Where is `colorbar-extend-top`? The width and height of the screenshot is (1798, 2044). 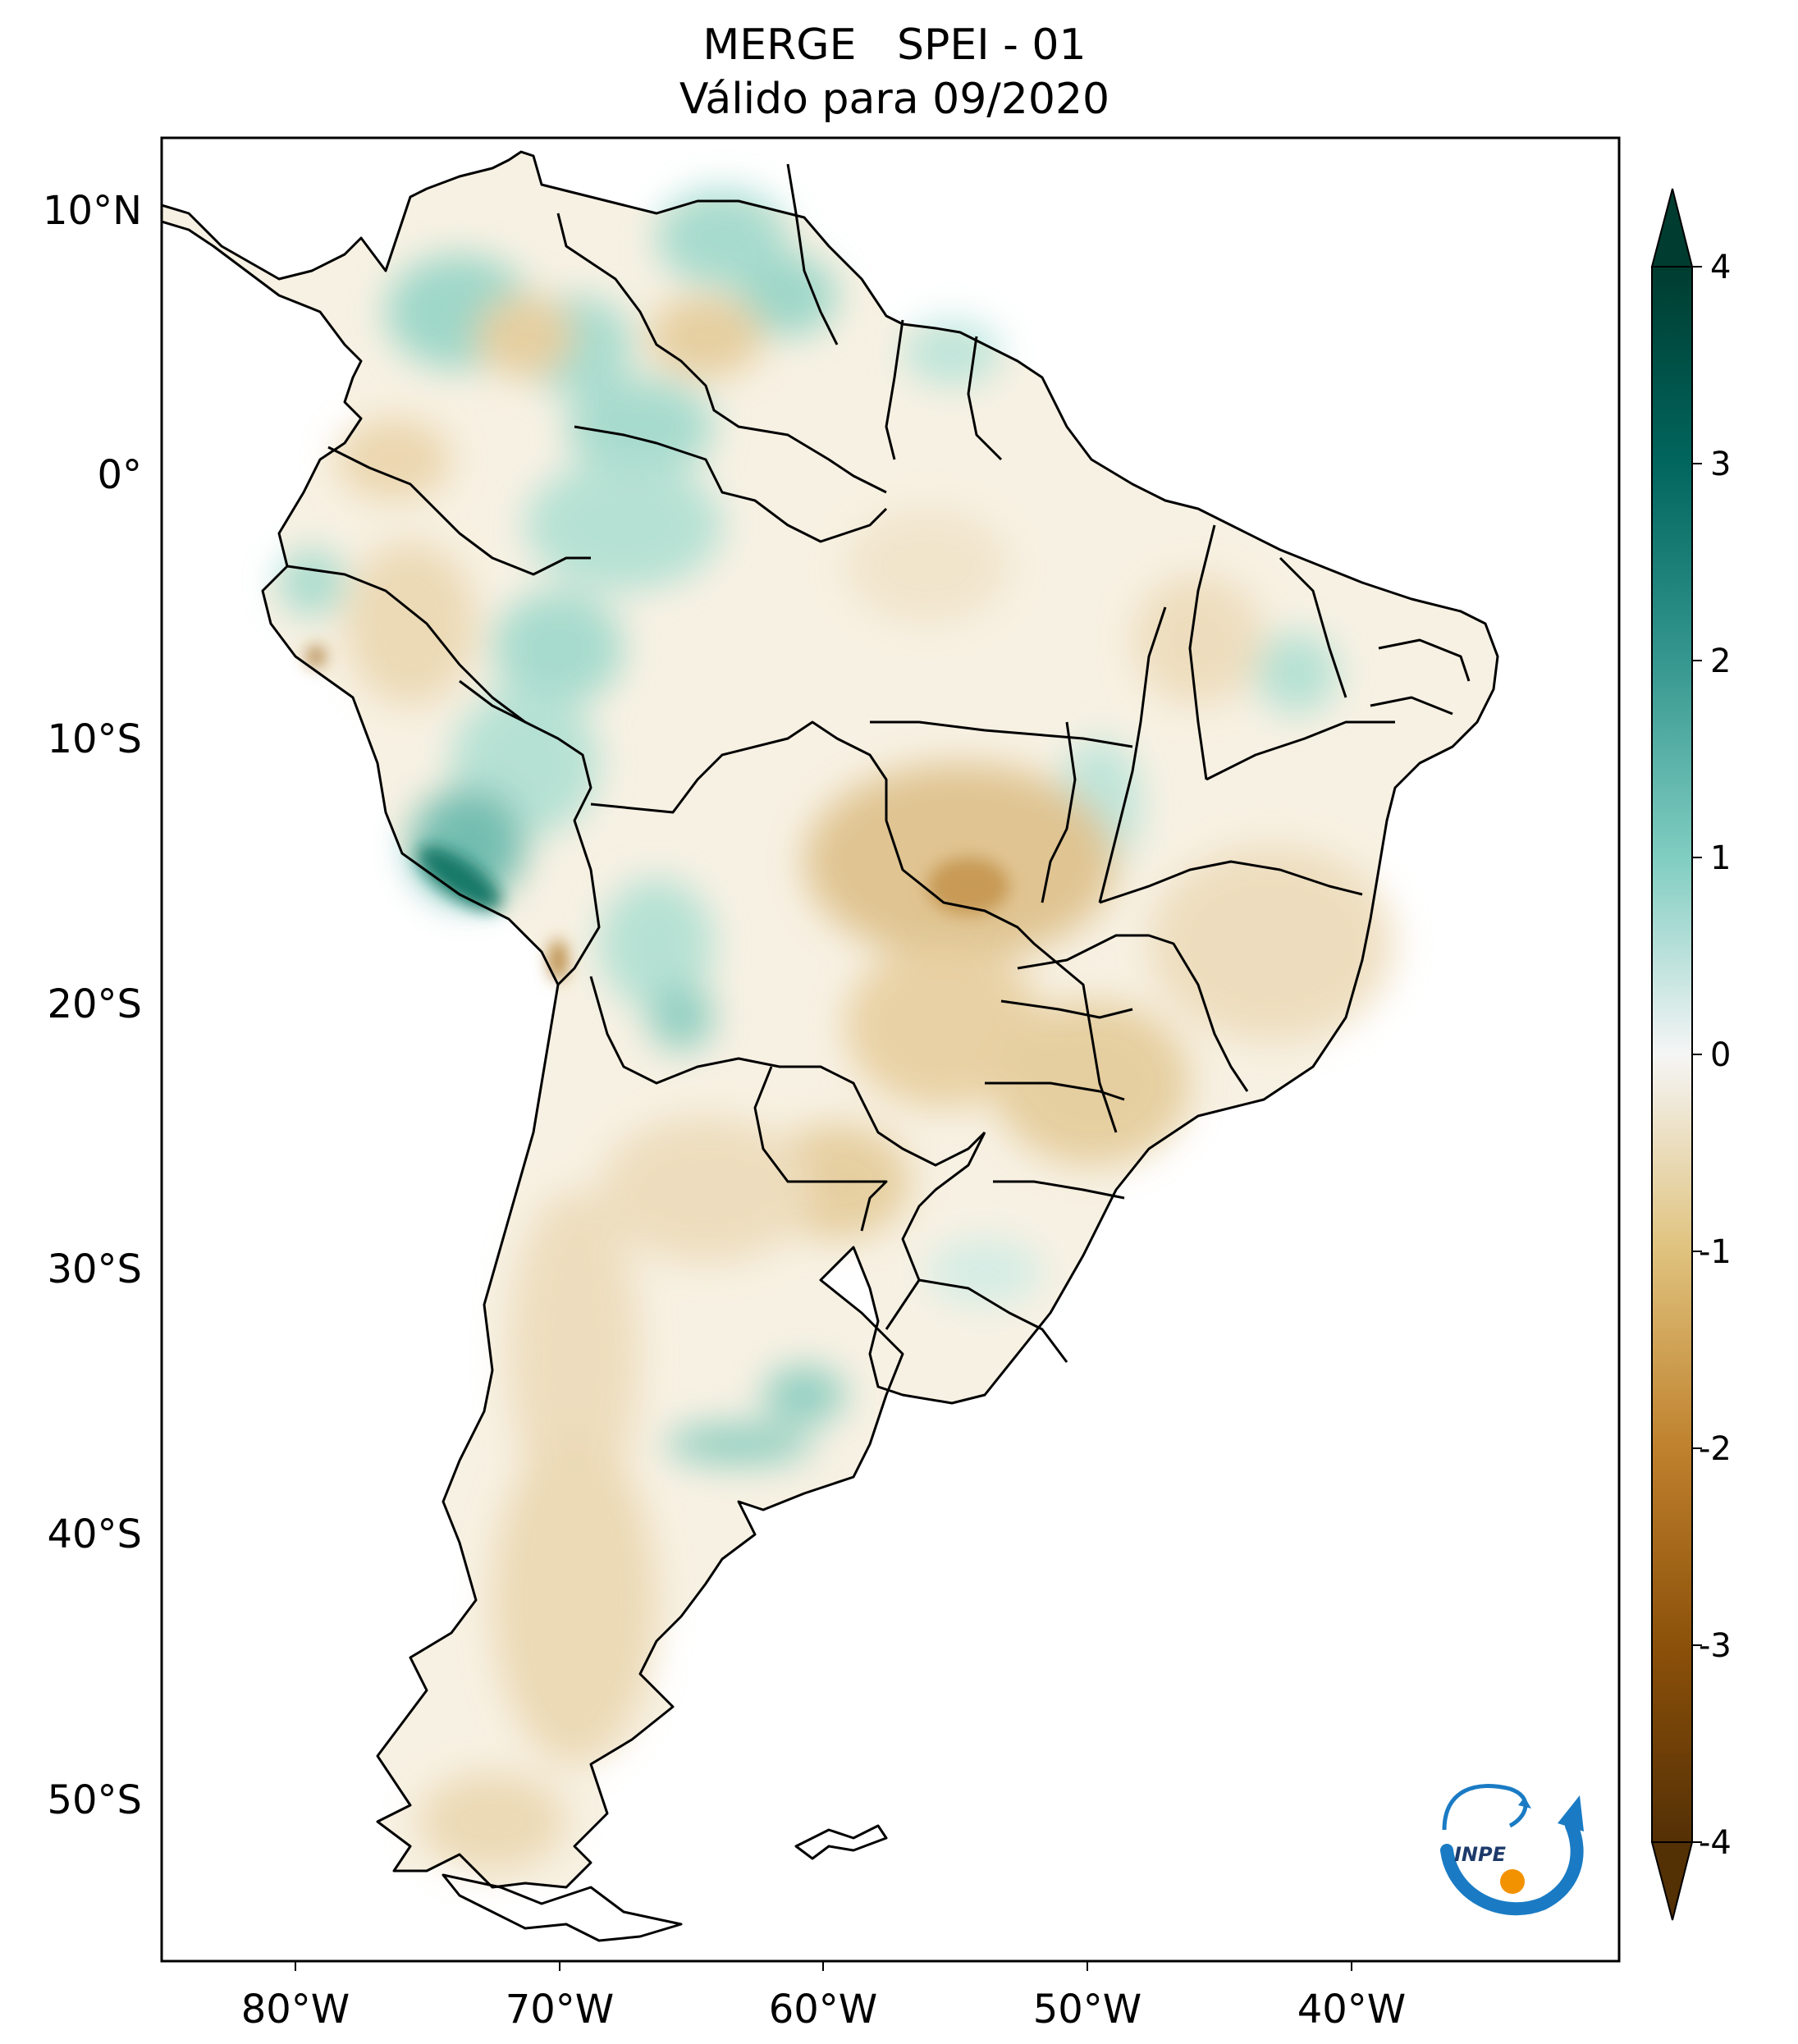 colorbar-extend-top is located at coordinates (1672, 228).